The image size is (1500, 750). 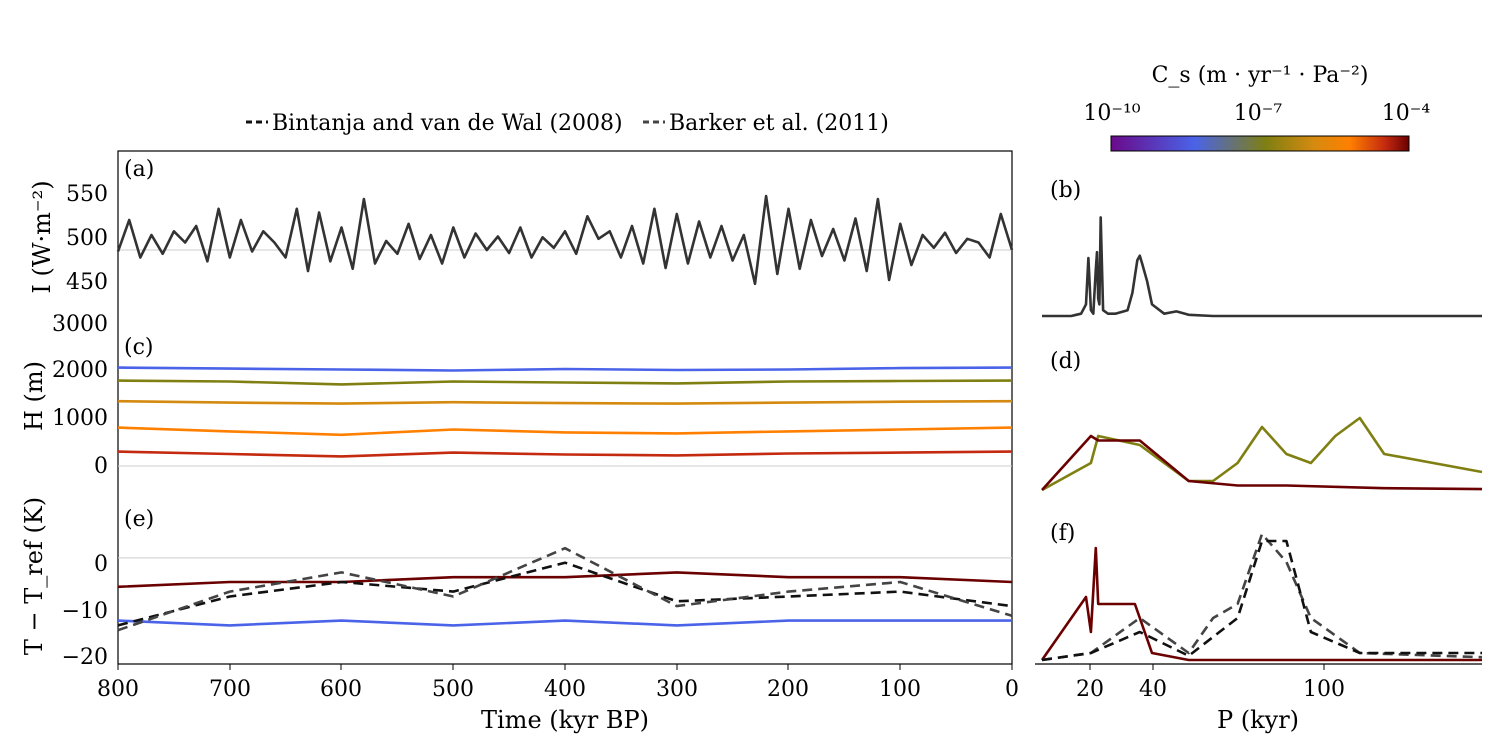 I want to click on c-tick-3000: 3000, so click(x=80, y=324).